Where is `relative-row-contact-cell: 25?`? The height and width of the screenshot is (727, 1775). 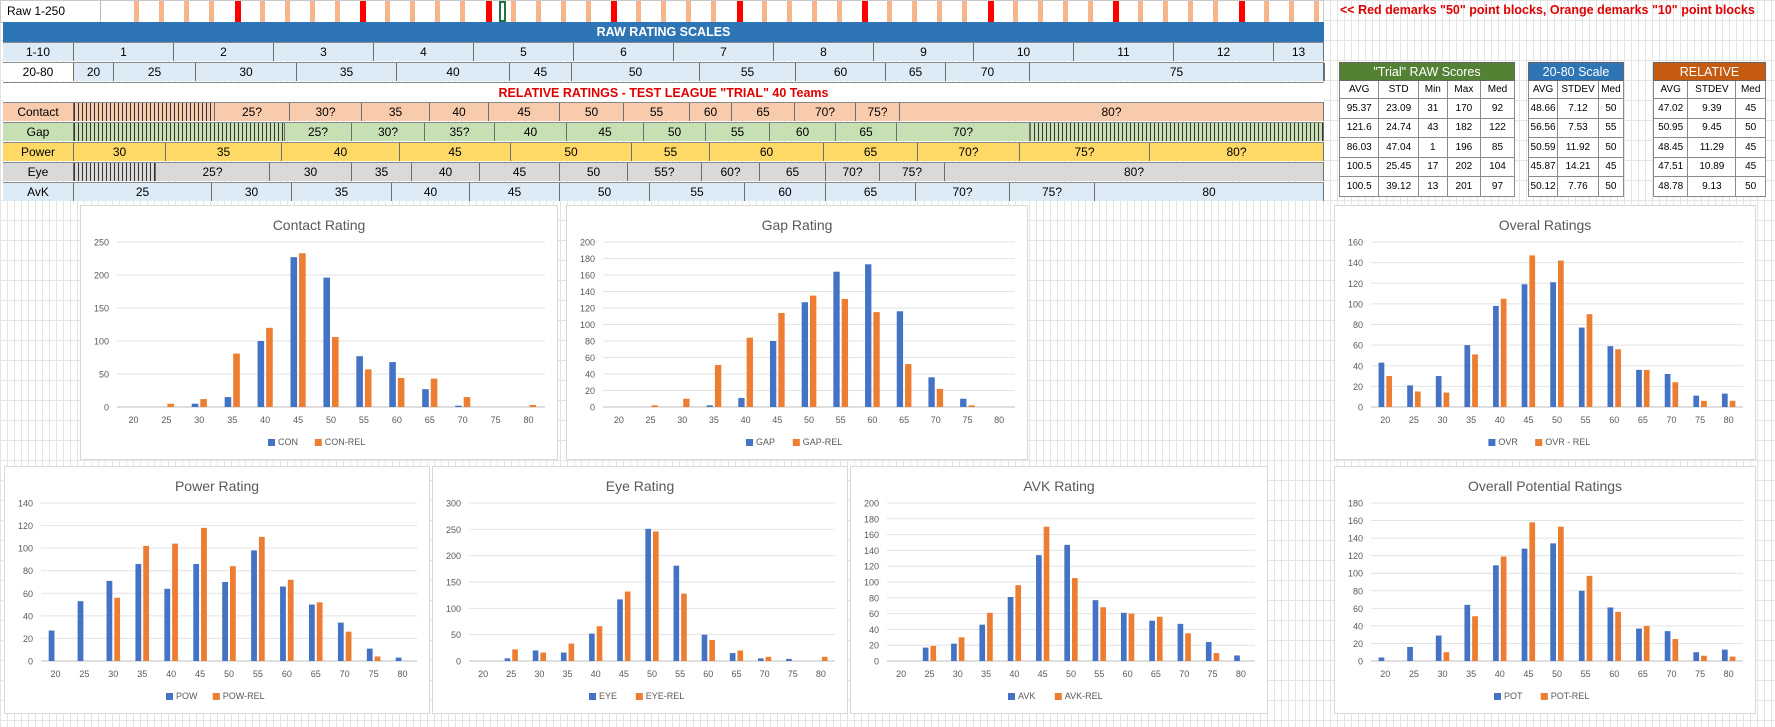
relative-row-contact-cell: 25? is located at coordinates (252, 112).